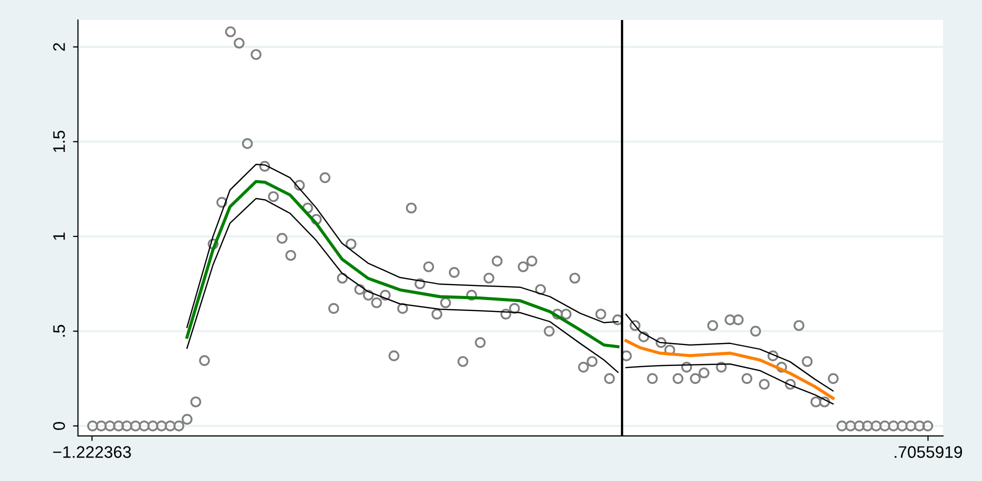 The width and height of the screenshot is (982, 481). What do you see at coordinates (59, 330) in the screenshot?
I see `y-tick-label: .5` at bounding box center [59, 330].